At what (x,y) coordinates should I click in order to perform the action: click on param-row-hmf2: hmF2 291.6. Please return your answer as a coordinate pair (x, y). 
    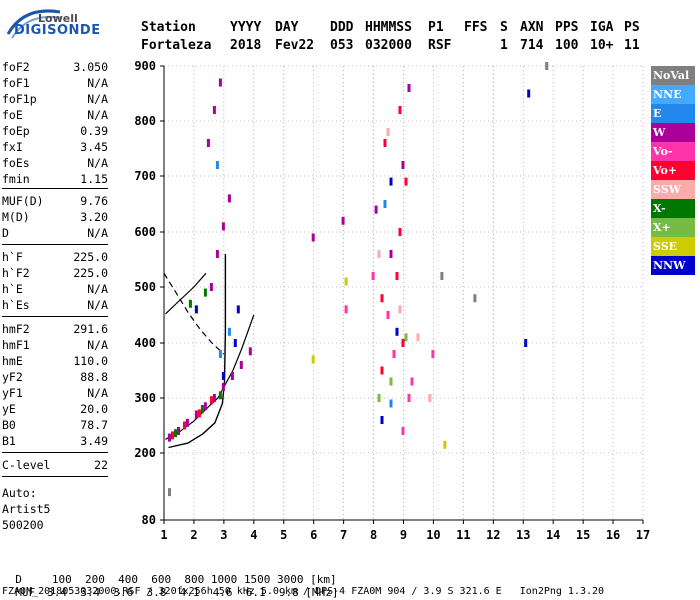
    Looking at the image, I should click on (55, 330).